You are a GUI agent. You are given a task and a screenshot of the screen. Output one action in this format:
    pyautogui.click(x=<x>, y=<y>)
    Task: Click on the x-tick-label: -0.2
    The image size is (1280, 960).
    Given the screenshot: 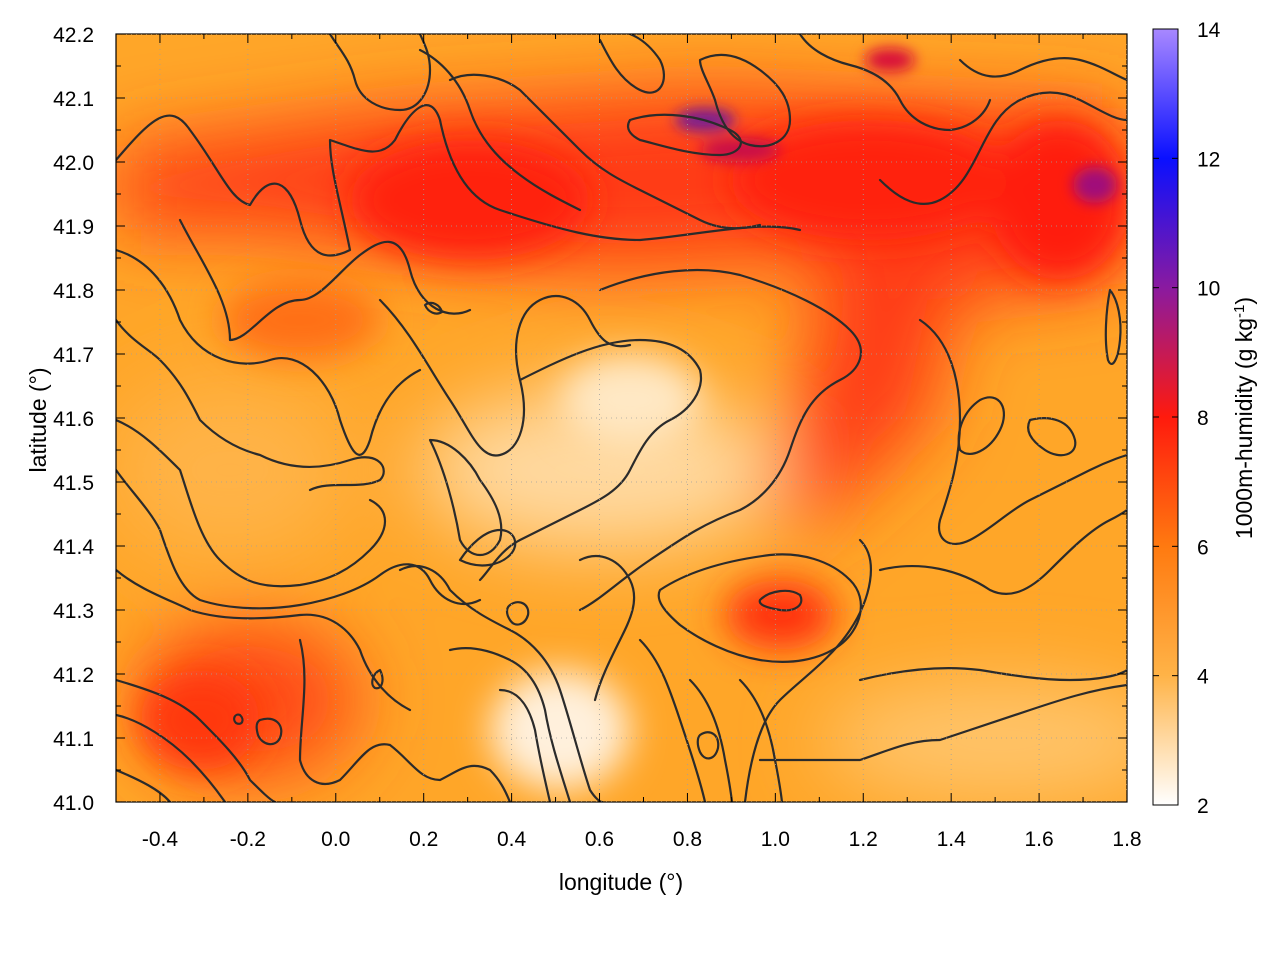 What is the action you would take?
    pyautogui.click(x=248, y=839)
    